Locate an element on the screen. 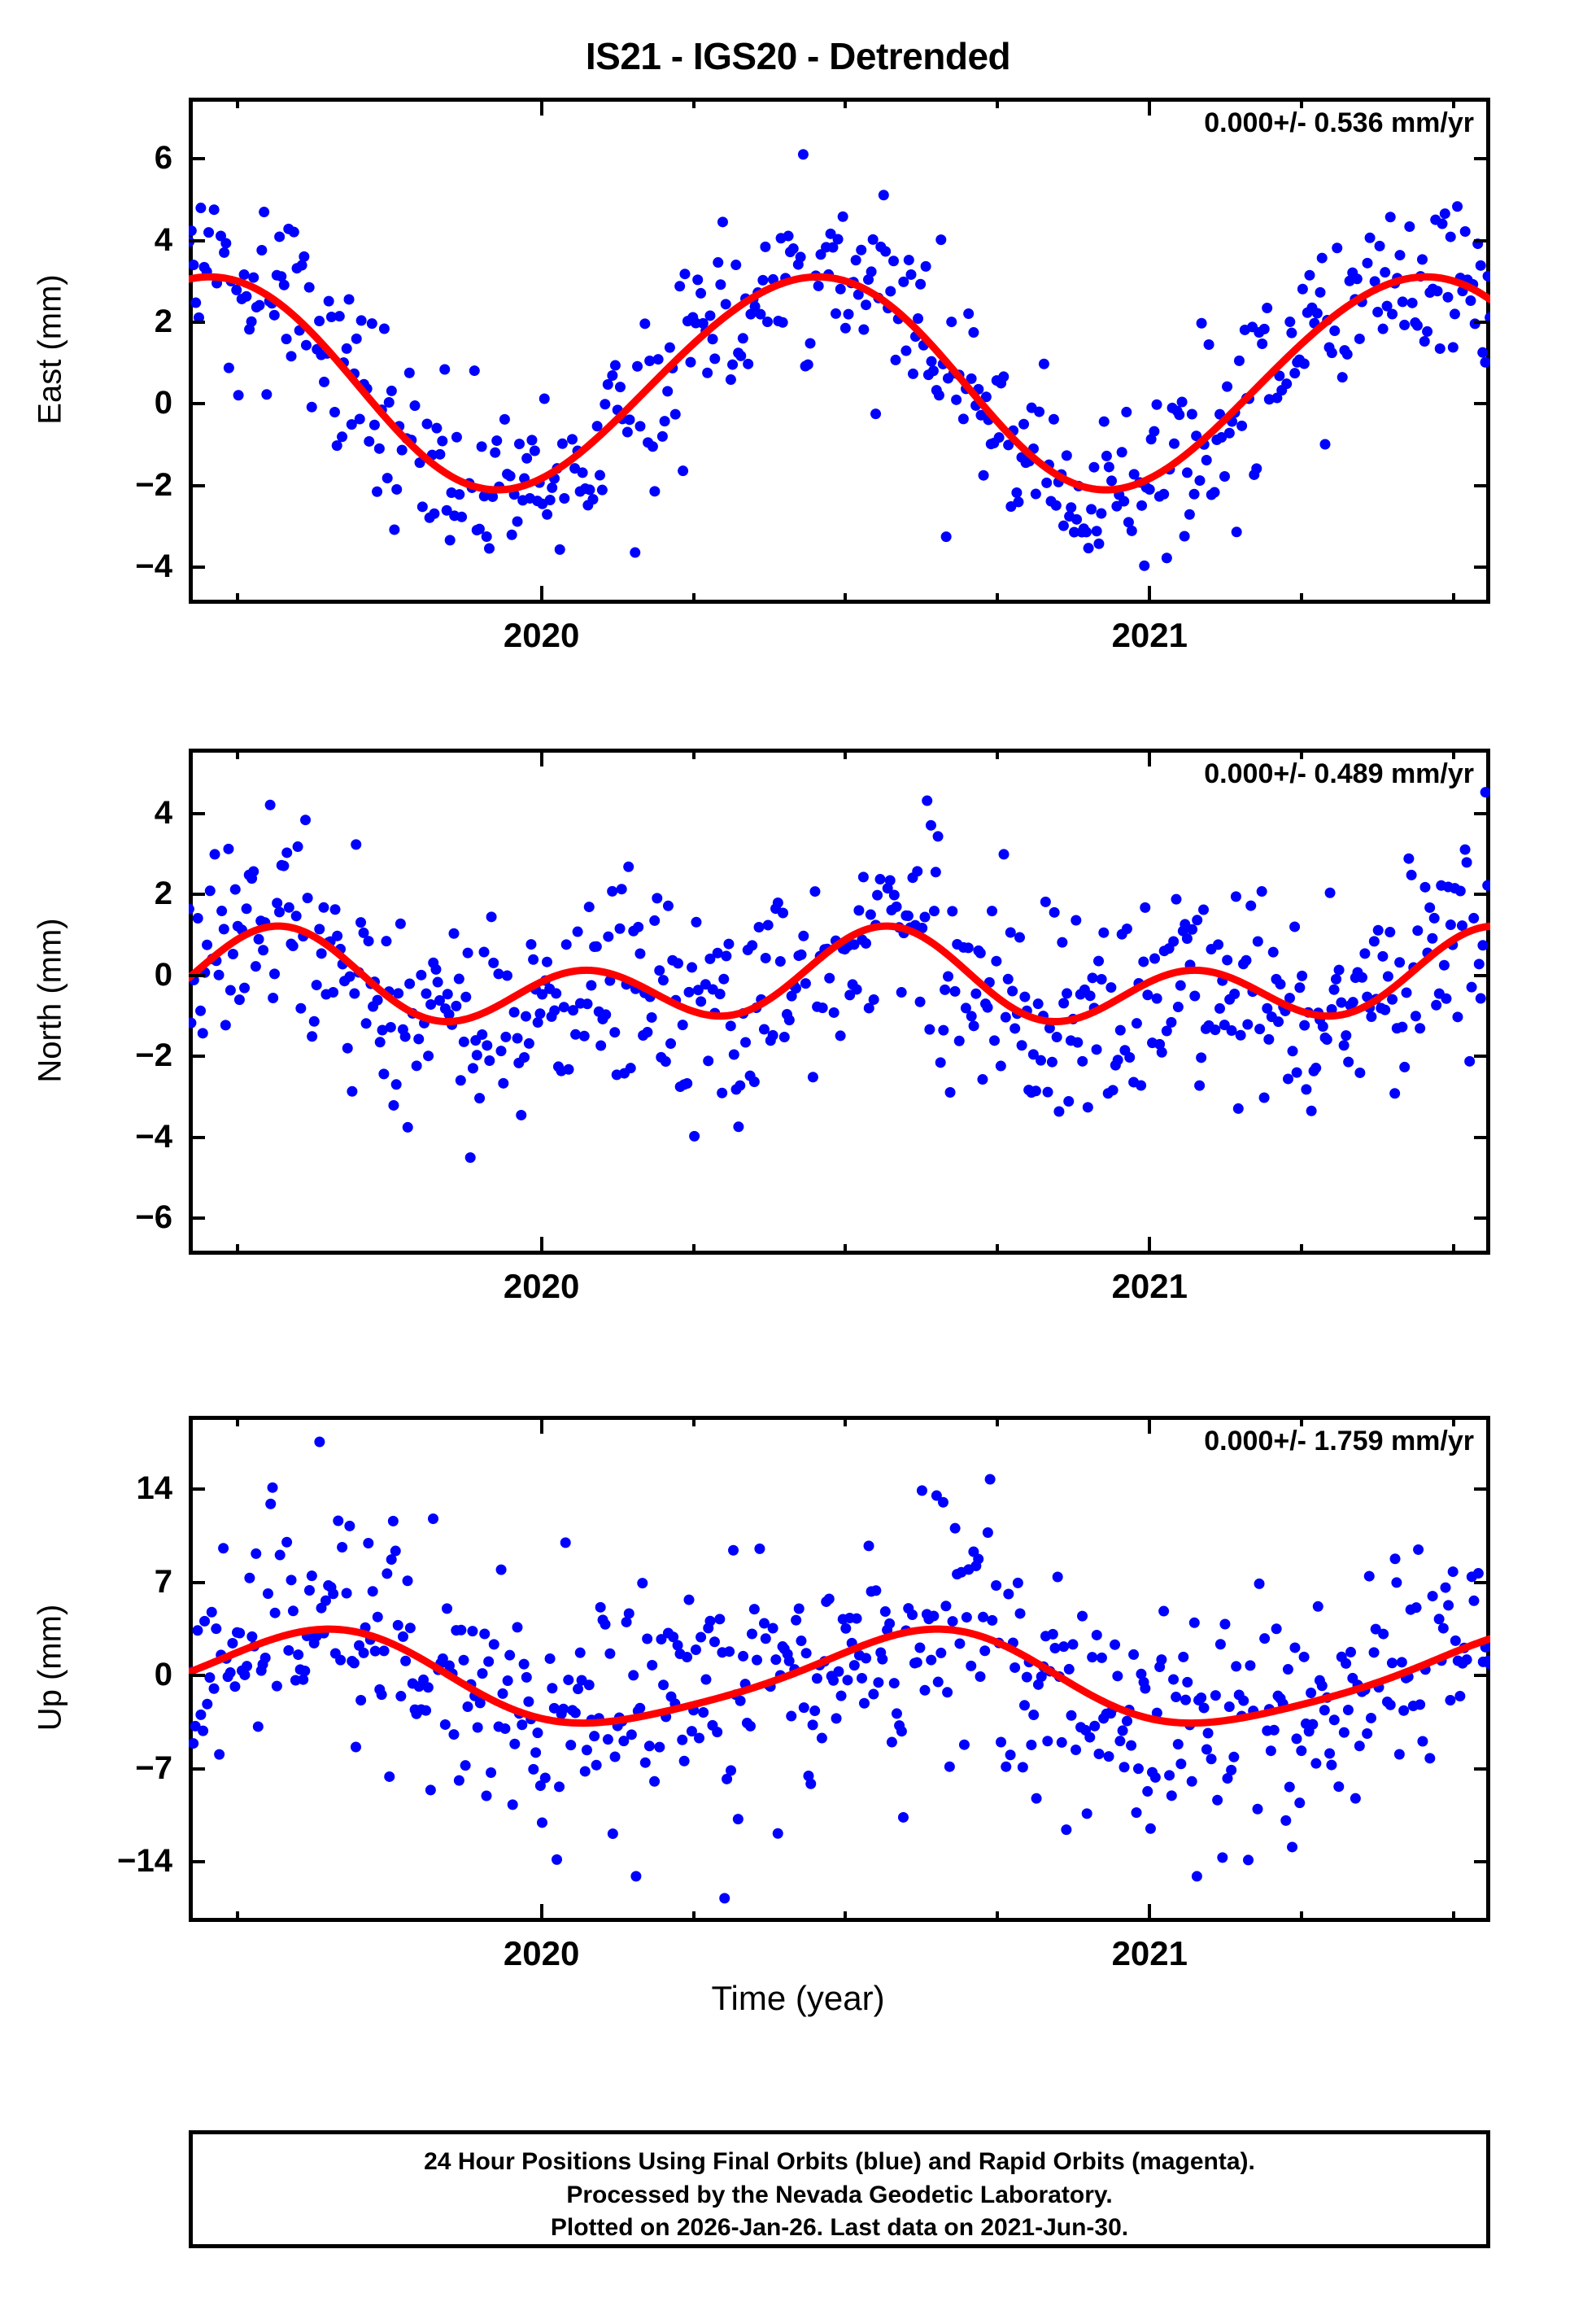  ytick-label: 14 is located at coordinates (154, 1488).